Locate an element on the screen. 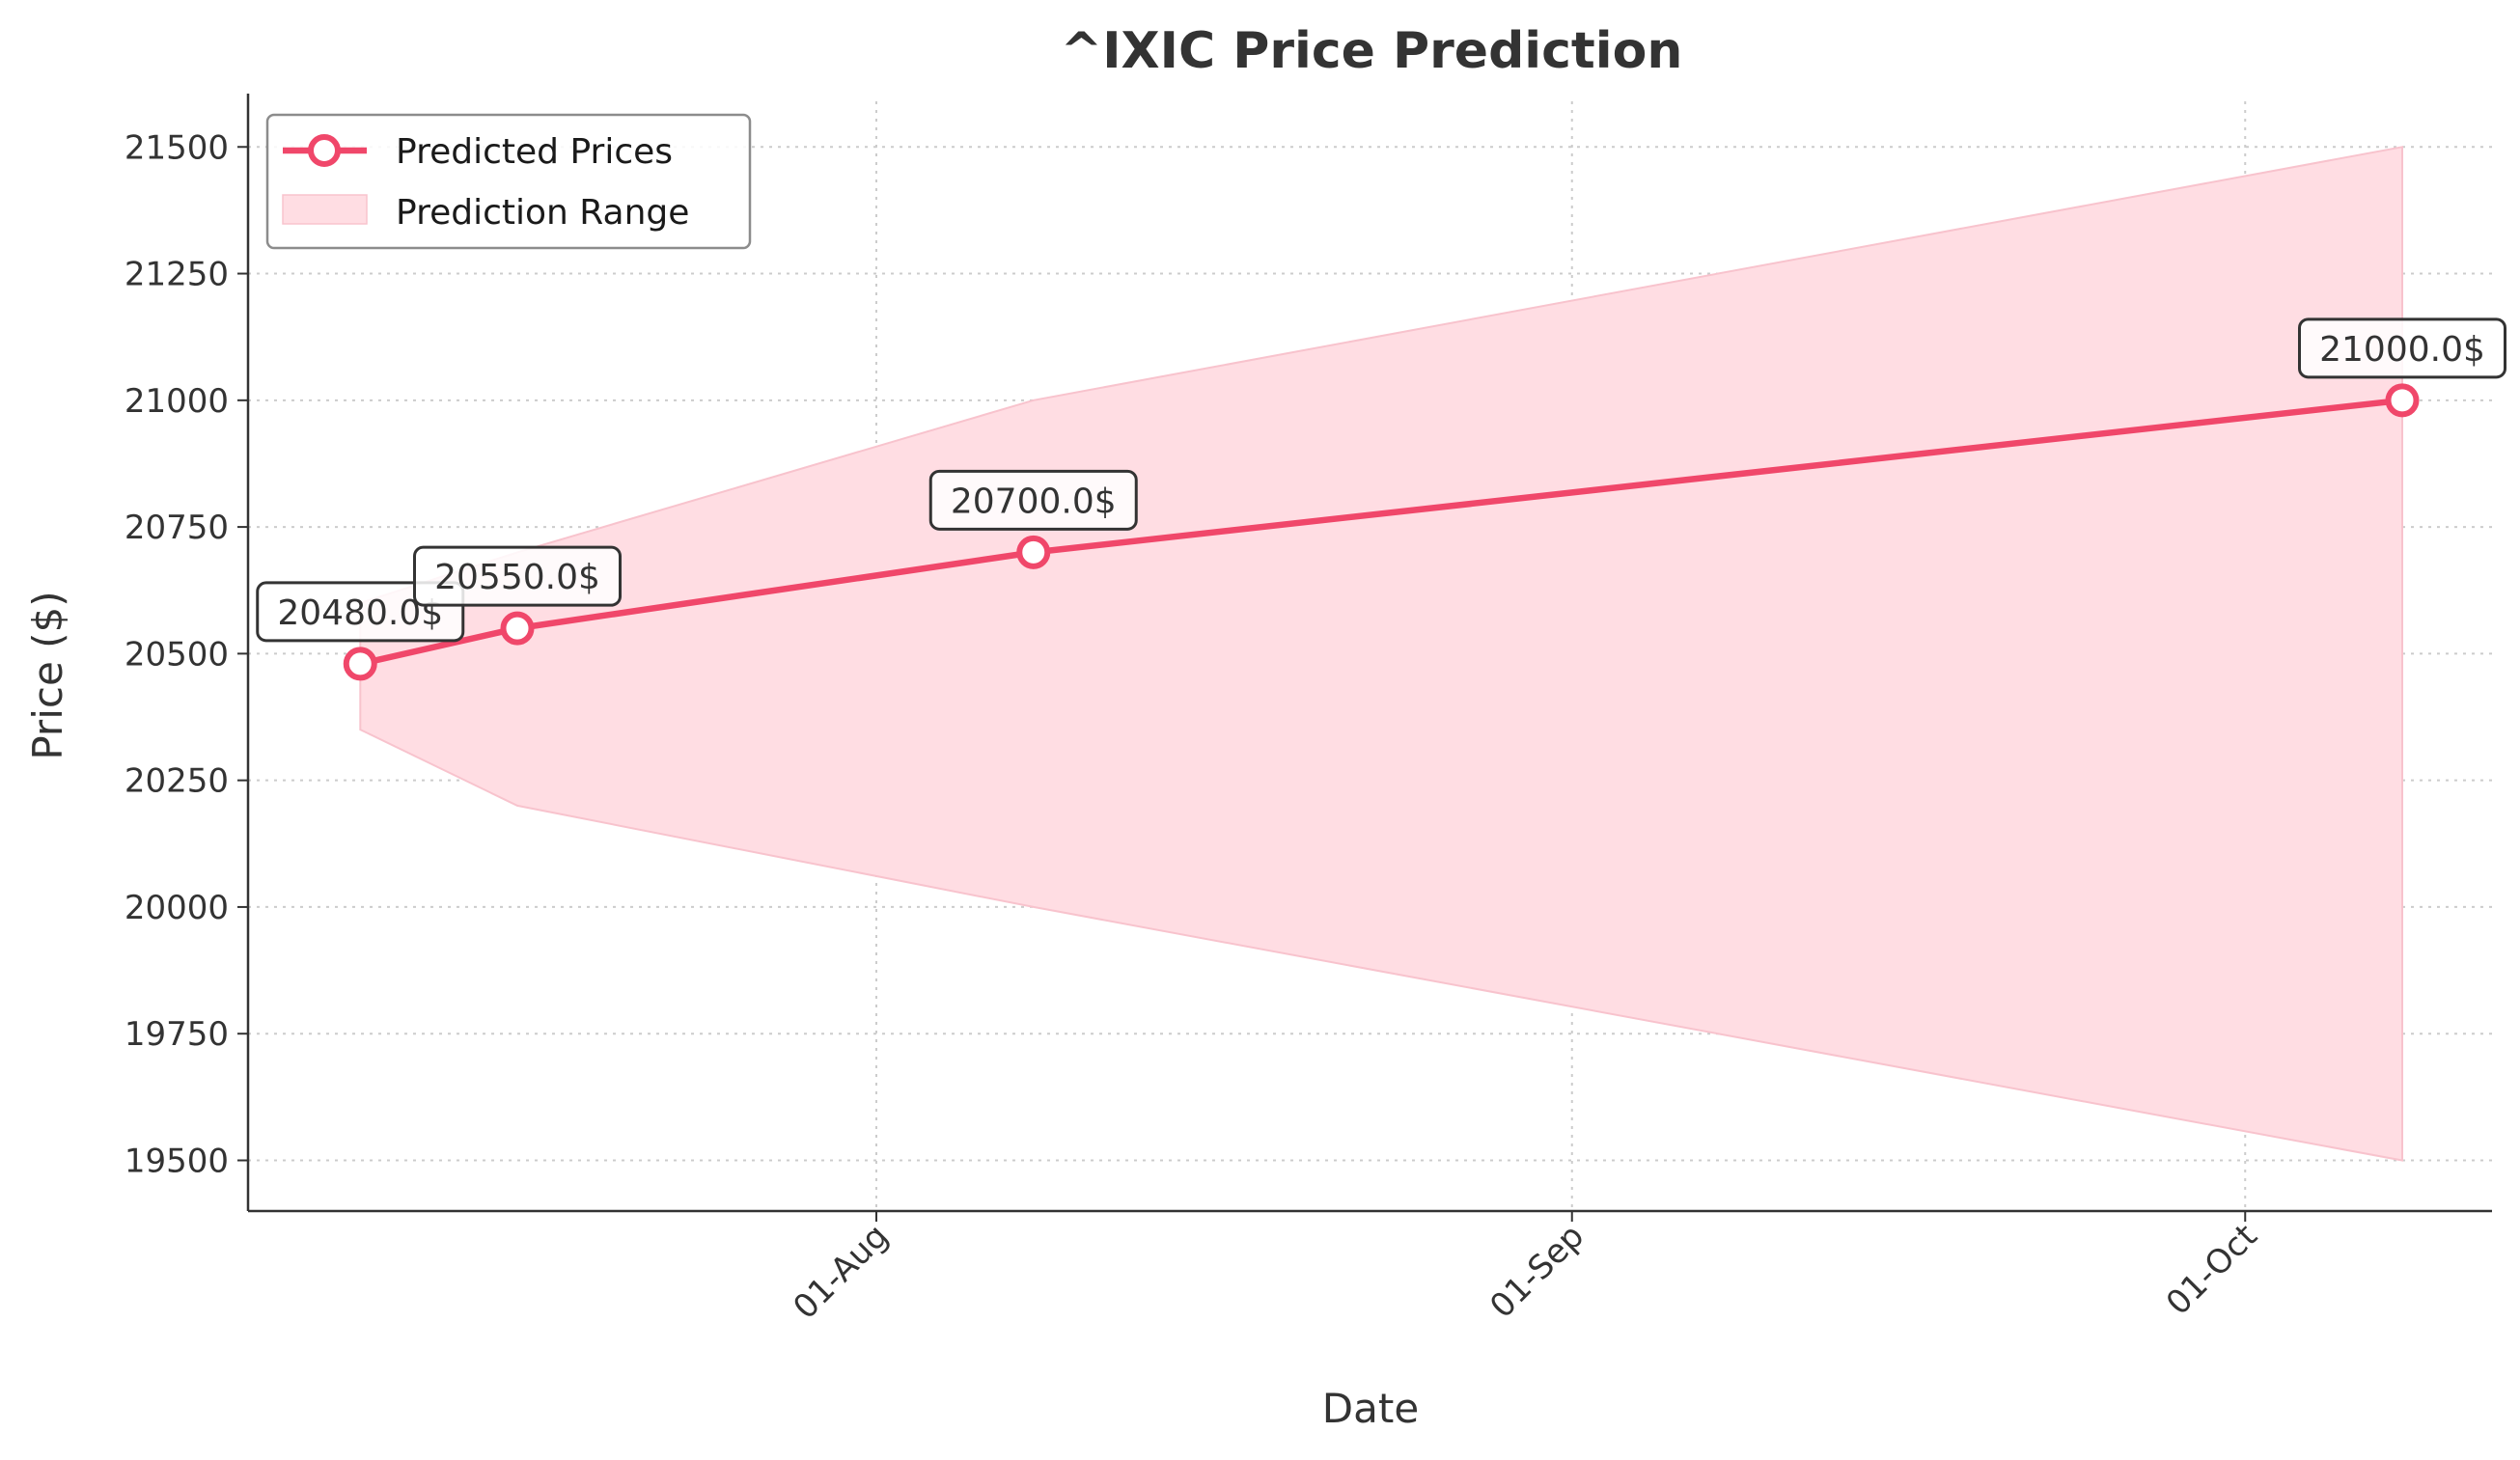 This screenshot has height=1460, width=2520. y-tick-label: 21500 is located at coordinates (177, 147).